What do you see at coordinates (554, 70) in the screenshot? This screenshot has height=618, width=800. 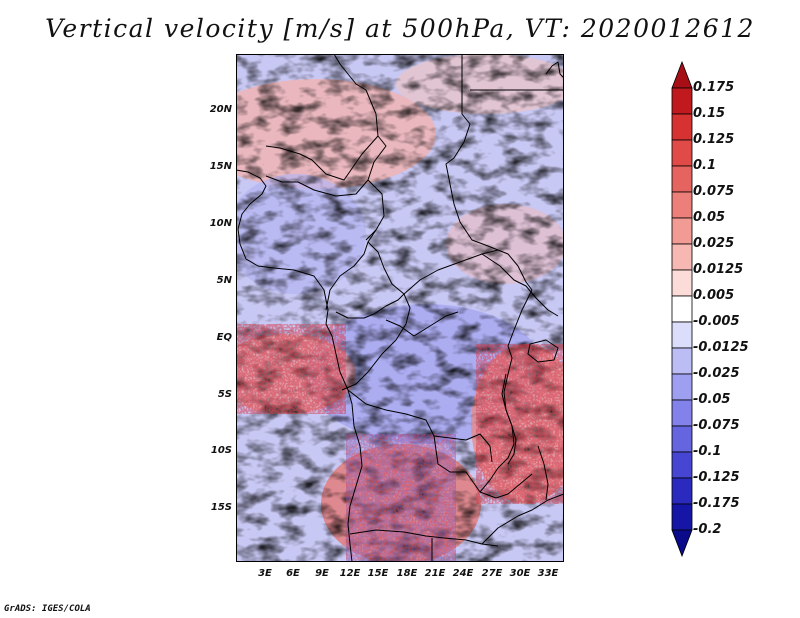 I see `red-sea-coast` at bounding box center [554, 70].